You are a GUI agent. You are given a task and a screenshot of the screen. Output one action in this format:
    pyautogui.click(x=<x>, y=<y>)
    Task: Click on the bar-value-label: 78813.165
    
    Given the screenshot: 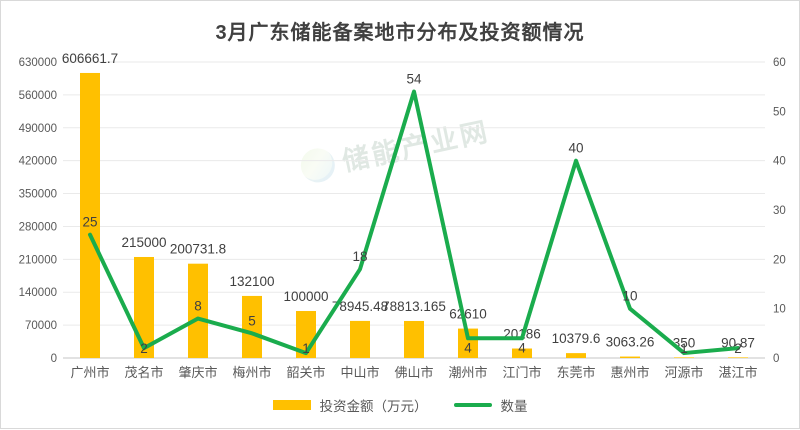 What is the action you would take?
    pyautogui.click(x=414, y=306)
    